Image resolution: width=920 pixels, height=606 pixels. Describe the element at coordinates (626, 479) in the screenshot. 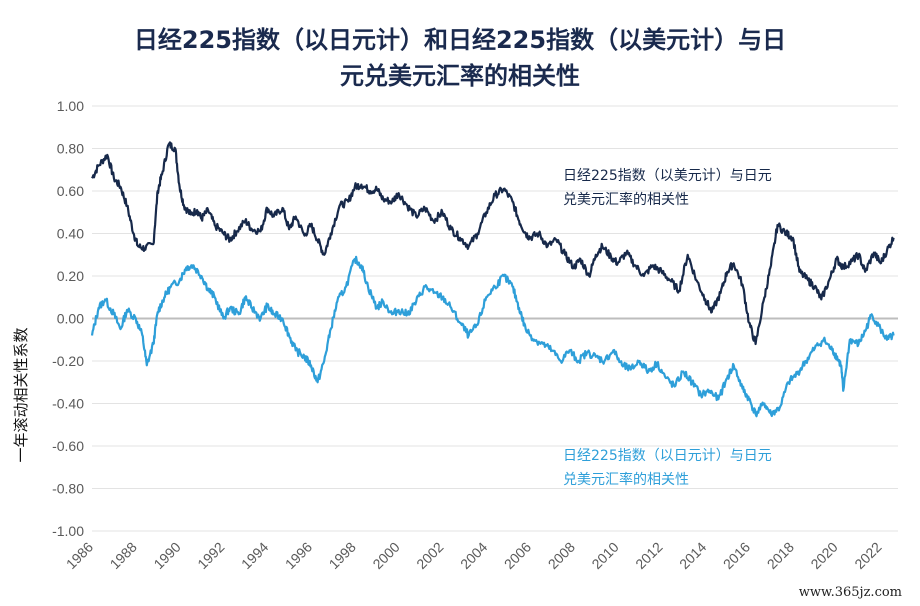

I see `series-2-label-line-2: 兑美元汇率的相关性` at that location.